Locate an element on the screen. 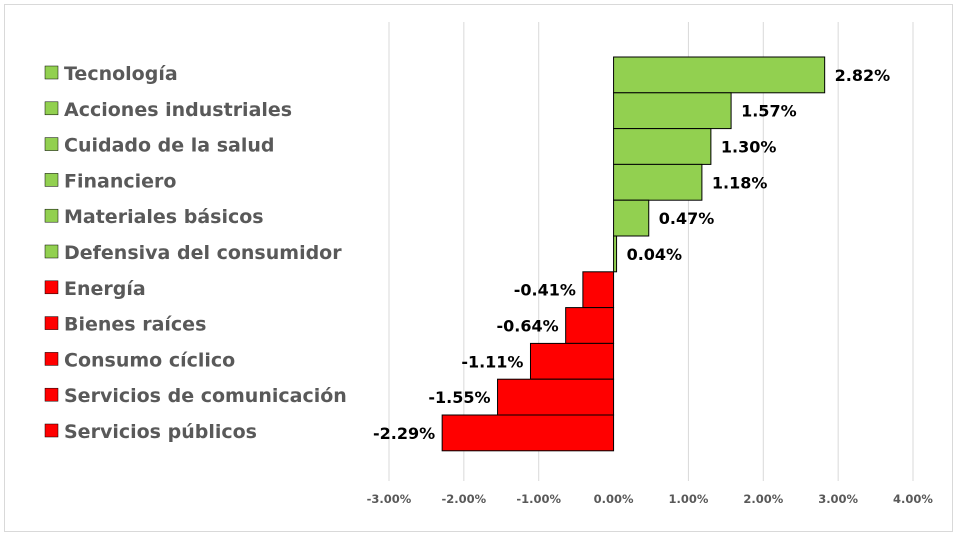 The width and height of the screenshot is (958, 537). legend-label: Cuidado de la salud is located at coordinates (169, 146).